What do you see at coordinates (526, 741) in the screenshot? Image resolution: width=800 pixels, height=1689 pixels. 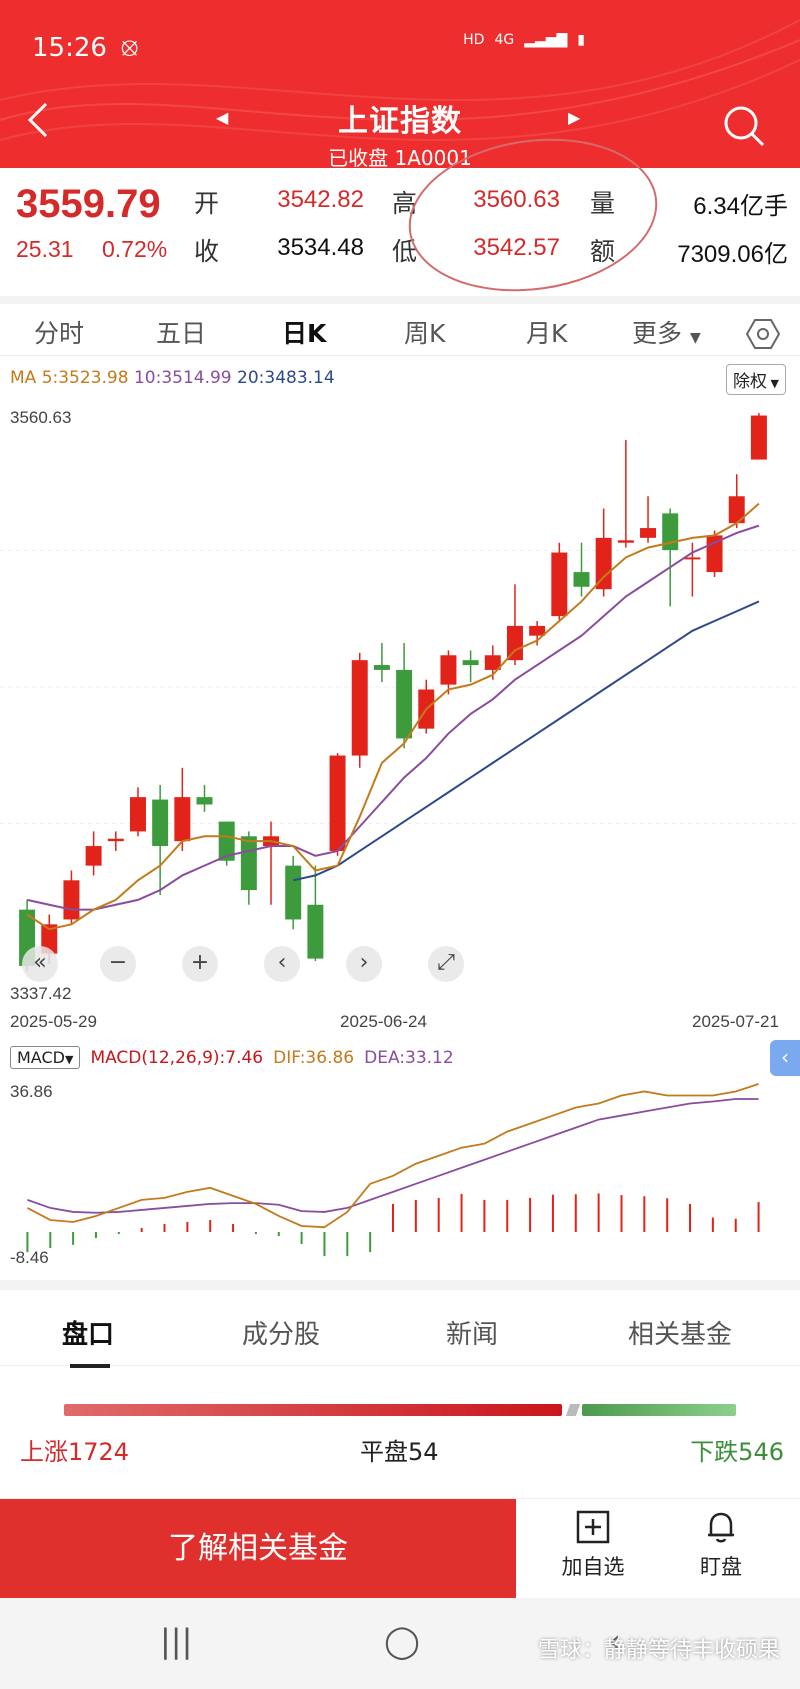 I see `ma20-line` at bounding box center [526, 741].